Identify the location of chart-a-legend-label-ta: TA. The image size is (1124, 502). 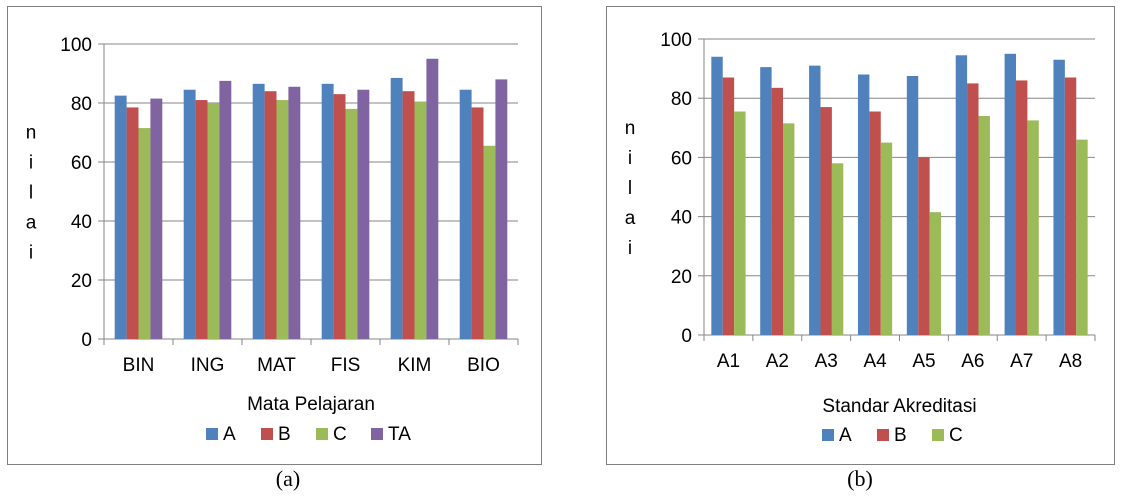
(399, 434).